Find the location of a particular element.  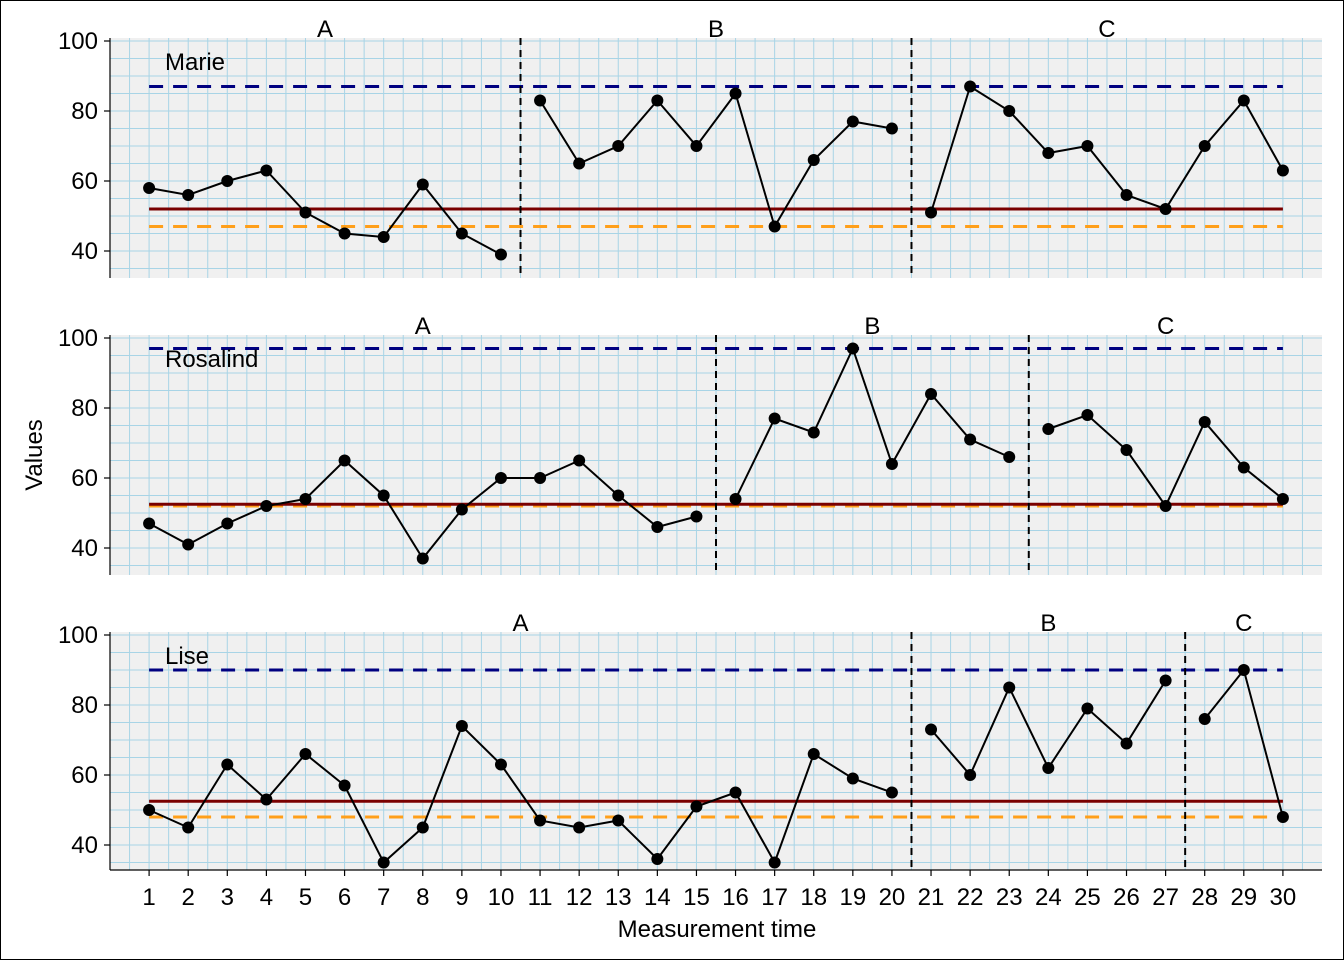

x-tick-label: 20 is located at coordinates (892, 897).